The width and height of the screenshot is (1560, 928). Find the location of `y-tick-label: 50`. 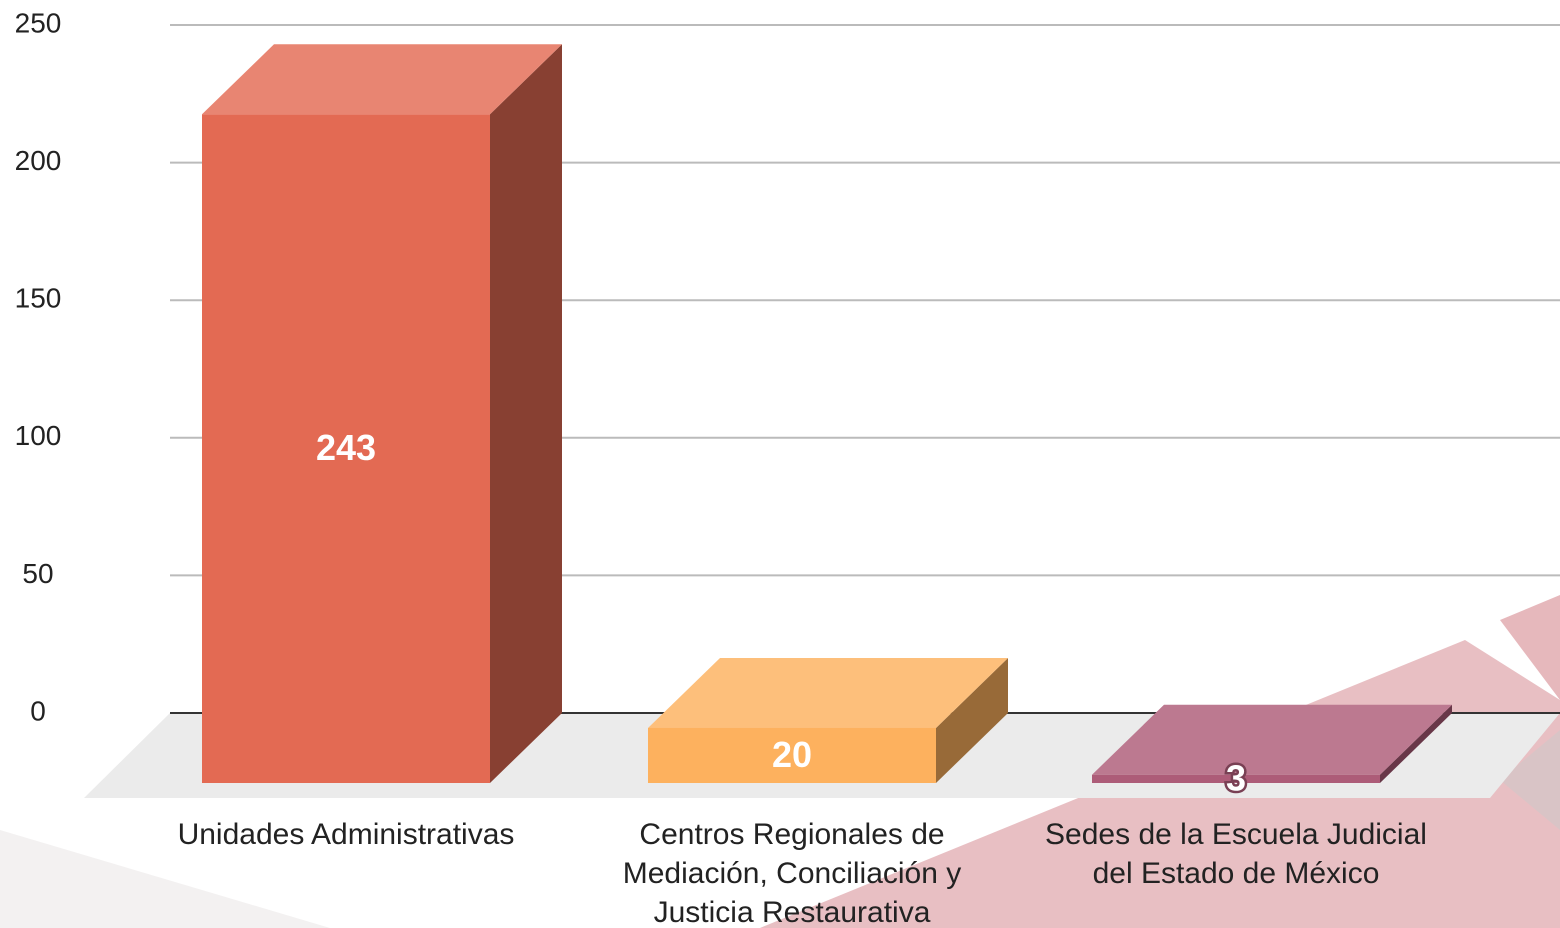

y-tick-label: 50 is located at coordinates (37, 573).